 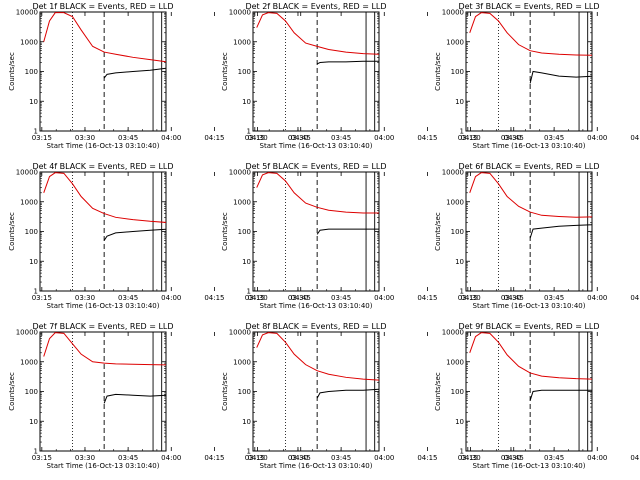 I want to click on panel-7-ytick-label: 100, so click(x=31, y=392).